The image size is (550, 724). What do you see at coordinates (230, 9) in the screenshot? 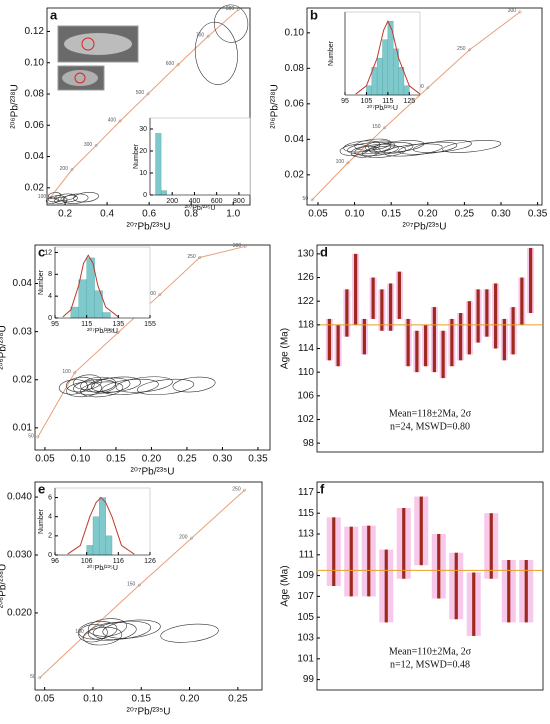
I see `concordia-age: 800` at bounding box center [230, 9].